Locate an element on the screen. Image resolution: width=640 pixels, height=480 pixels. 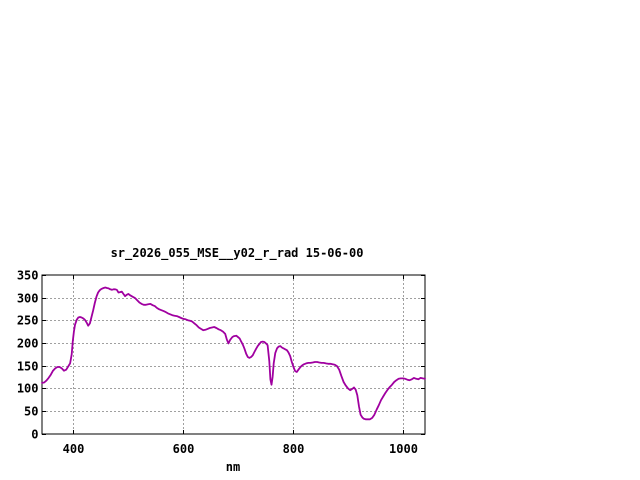
y-tick-label: 50 is located at coordinates (31, 412).